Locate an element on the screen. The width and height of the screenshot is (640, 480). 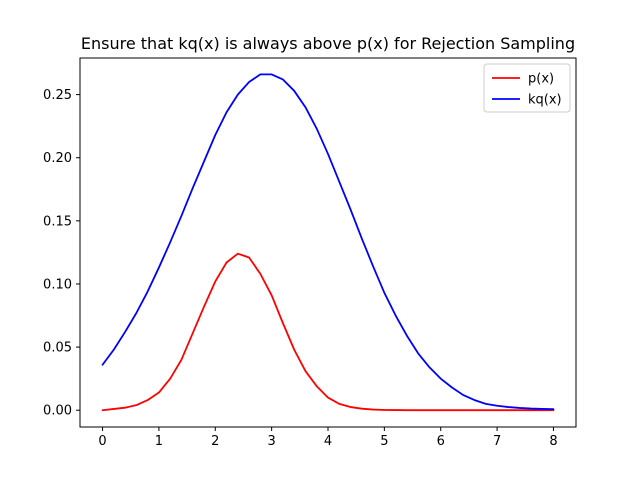
legend-label: p(x) is located at coordinates (541, 79).